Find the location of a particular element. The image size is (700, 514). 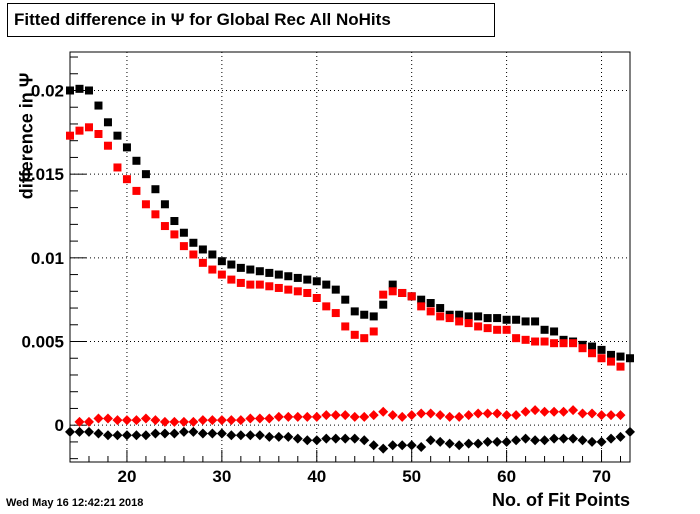

y-tick-label: 0.015 is located at coordinates (42, 174).